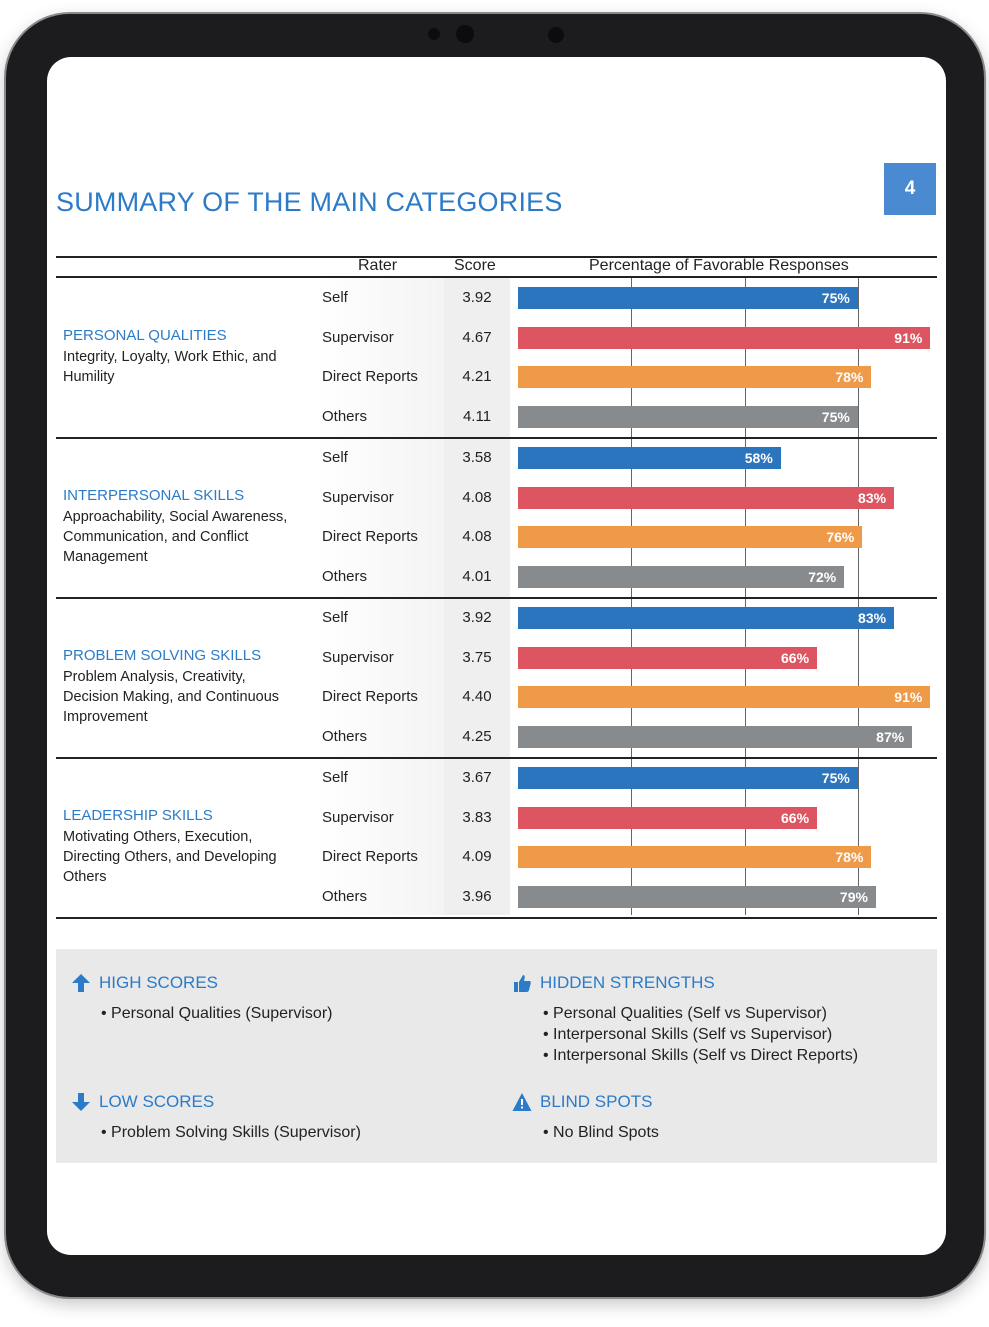  What do you see at coordinates (601, 1132) in the screenshot?
I see `blind-spots-item: • No Blind Spots` at bounding box center [601, 1132].